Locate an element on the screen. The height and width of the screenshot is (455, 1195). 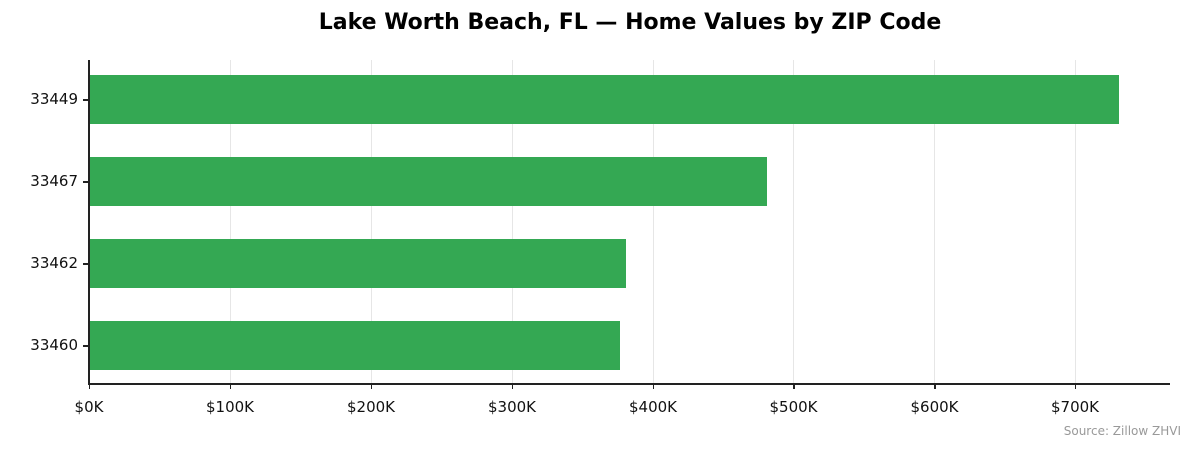
x-tick-label: $400K is located at coordinates (652, 407).